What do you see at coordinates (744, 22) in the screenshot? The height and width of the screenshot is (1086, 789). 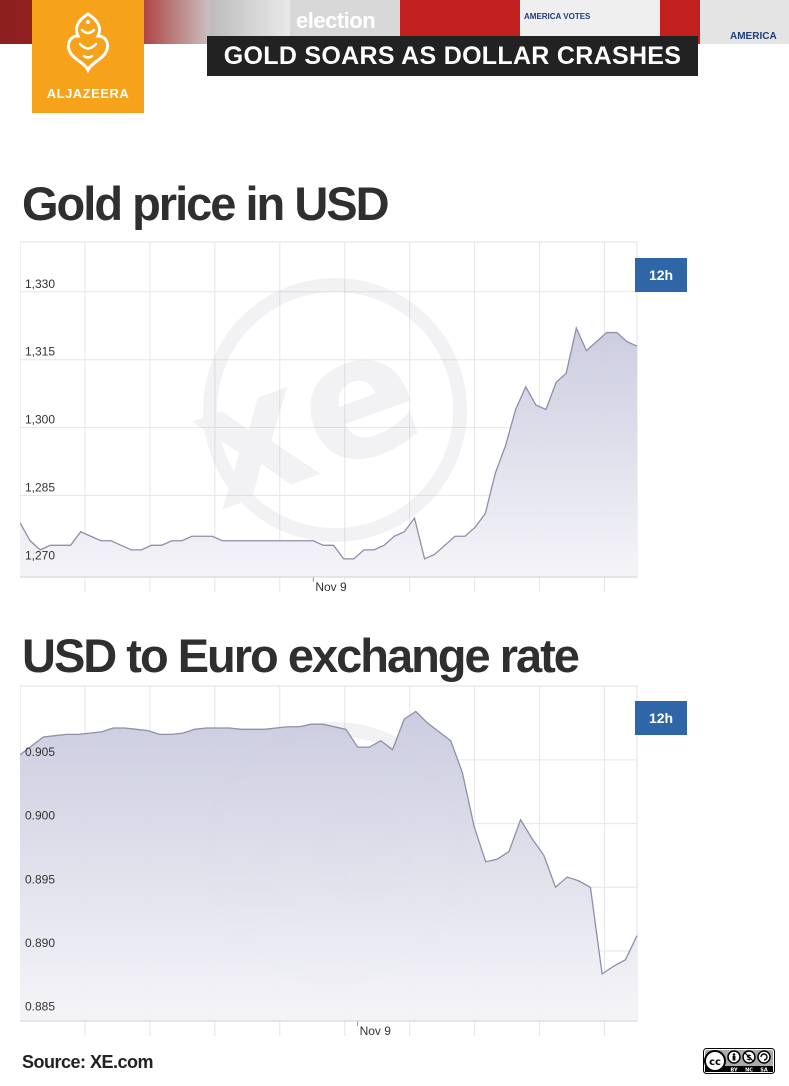 I see `banner-strip-gray-right` at bounding box center [744, 22].